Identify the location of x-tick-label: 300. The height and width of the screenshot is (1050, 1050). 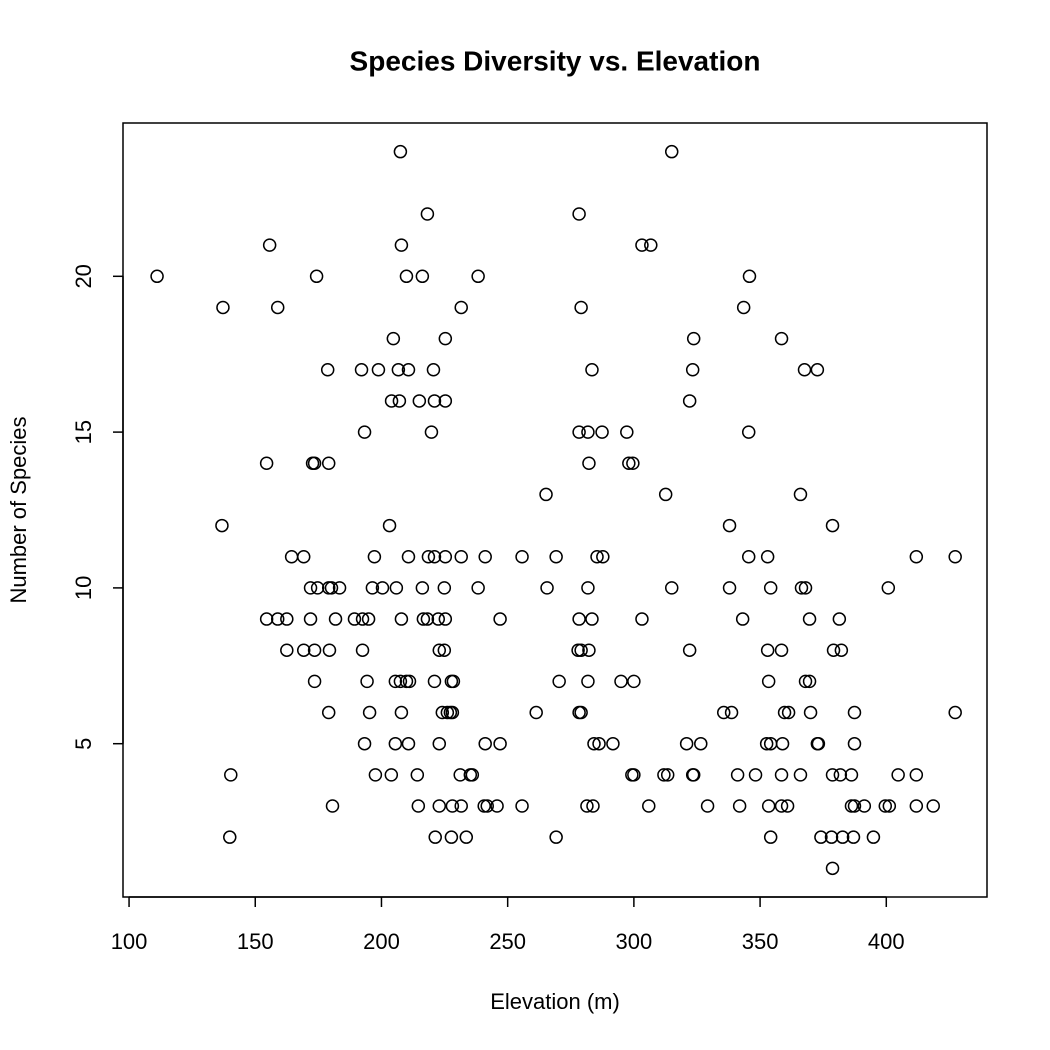
(634, 941).